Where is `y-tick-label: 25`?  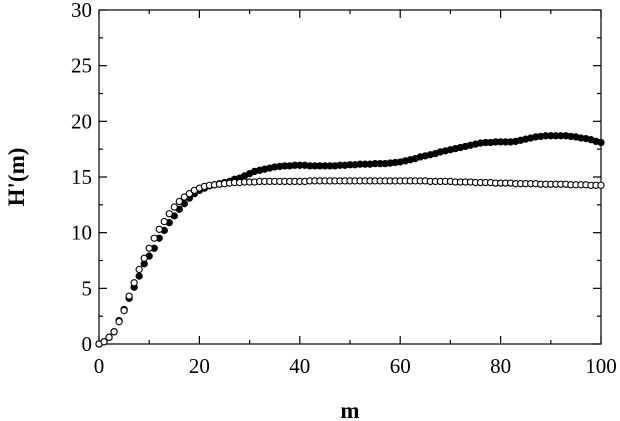 y-tick-label: 25 is located at coordinates (81, 66).